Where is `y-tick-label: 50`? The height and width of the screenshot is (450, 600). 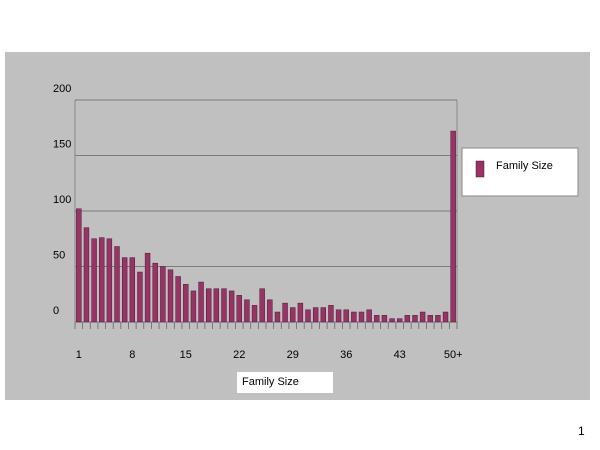 y-tick-label: 50 is located at coordinates (59, 255).